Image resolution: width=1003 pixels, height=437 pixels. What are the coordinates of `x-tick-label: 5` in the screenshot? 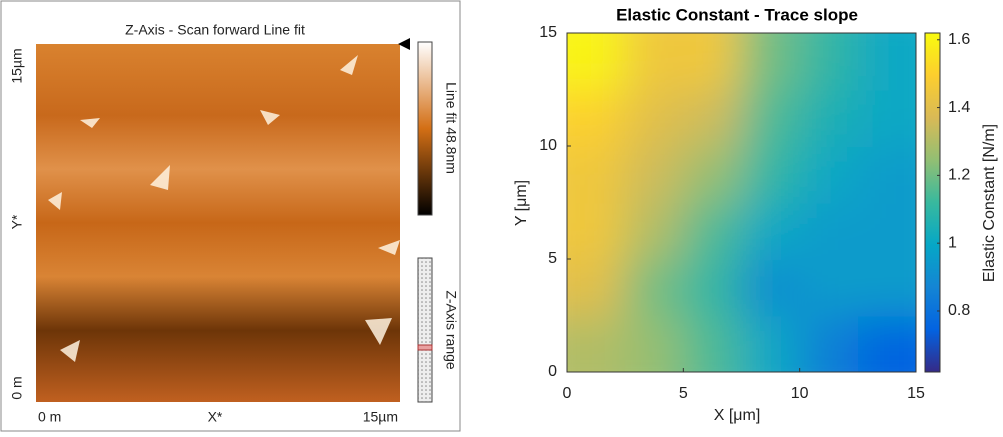 It's located at (683, 393).